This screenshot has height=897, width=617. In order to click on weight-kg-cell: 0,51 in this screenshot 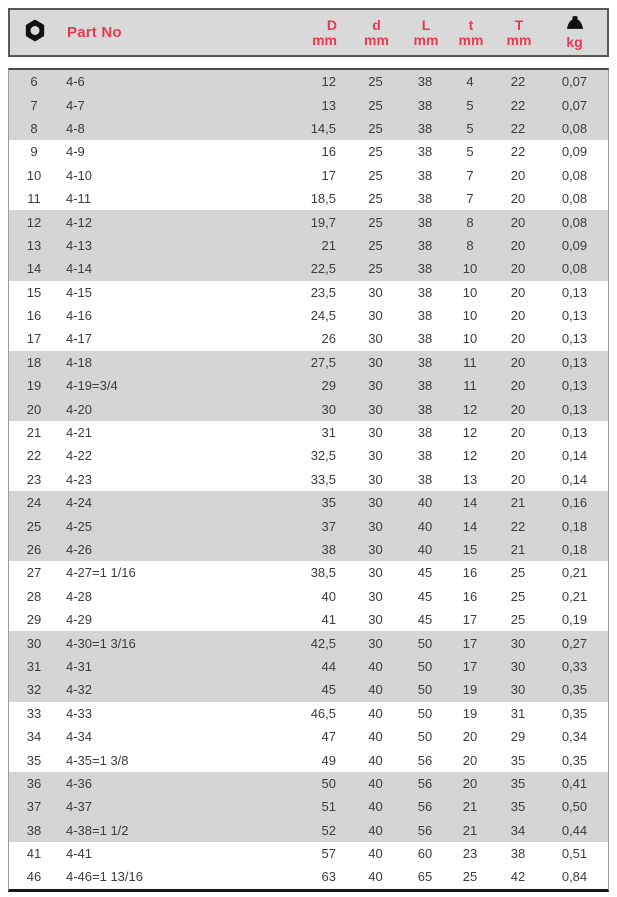, I will do `click(574, 854)`.